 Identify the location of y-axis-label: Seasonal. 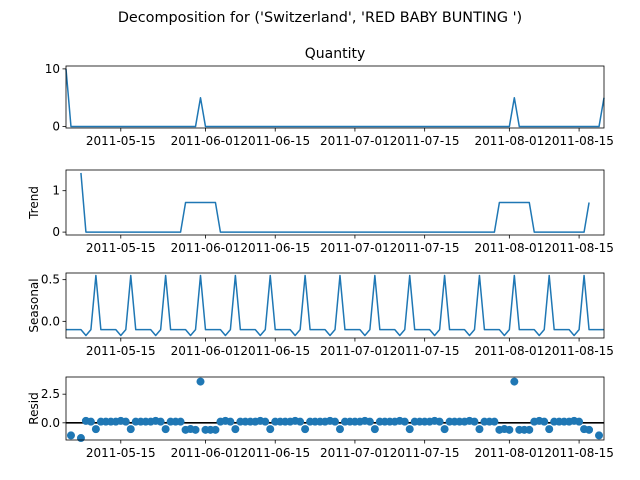
(34, 305).